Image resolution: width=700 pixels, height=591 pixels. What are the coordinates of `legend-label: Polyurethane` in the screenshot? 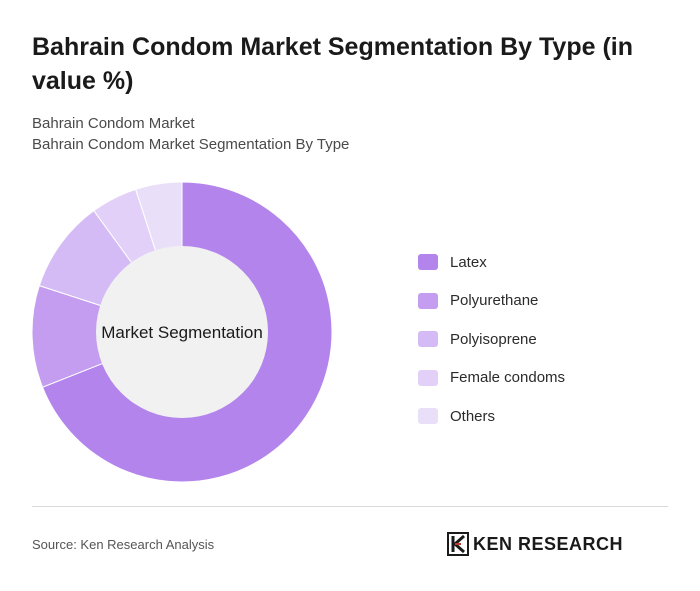 It's located at (494, 301).